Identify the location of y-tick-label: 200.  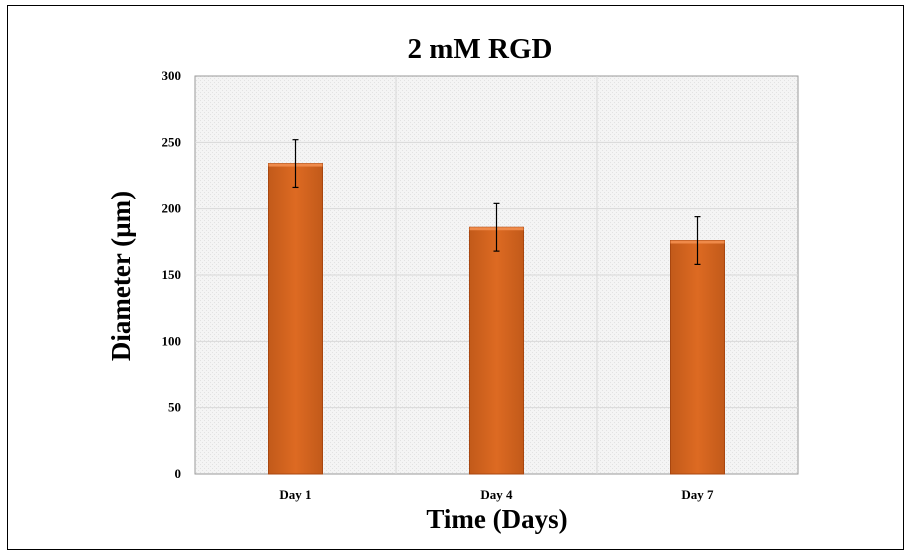
(172, 208).